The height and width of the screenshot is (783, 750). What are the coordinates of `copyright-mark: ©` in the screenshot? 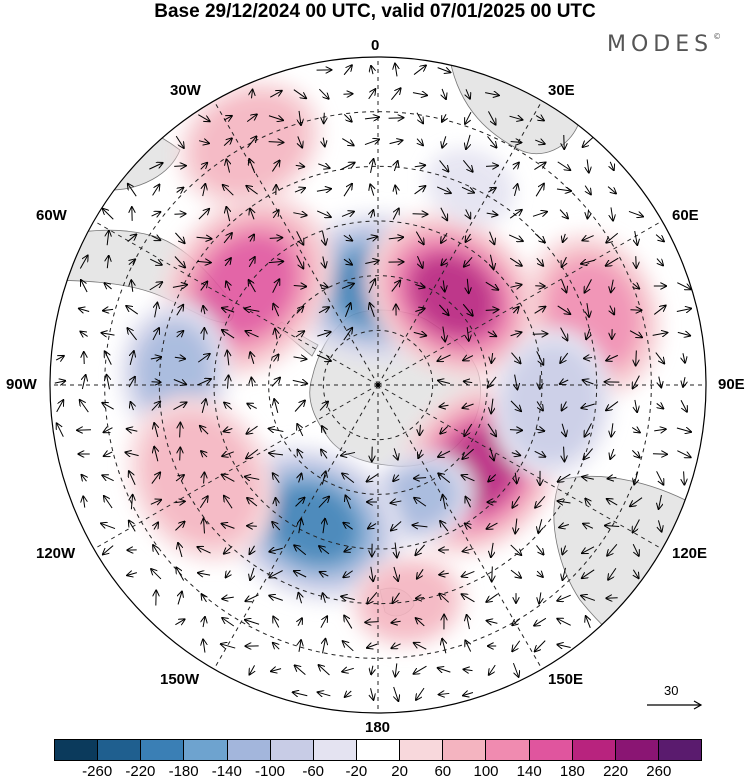 It's located at (717, 36).